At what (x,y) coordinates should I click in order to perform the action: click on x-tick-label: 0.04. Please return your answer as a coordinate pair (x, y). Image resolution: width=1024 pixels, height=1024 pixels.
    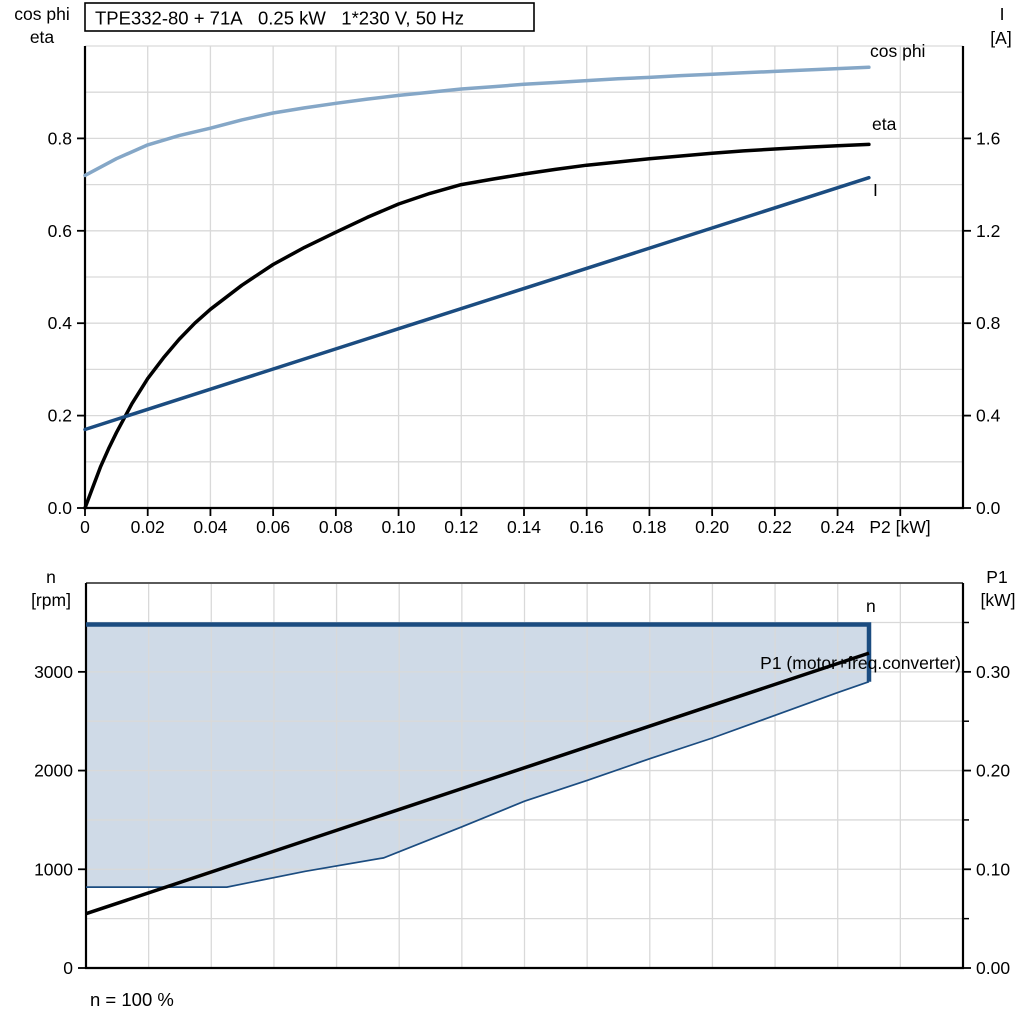
    Looking at the image, I should click on (210, 527).